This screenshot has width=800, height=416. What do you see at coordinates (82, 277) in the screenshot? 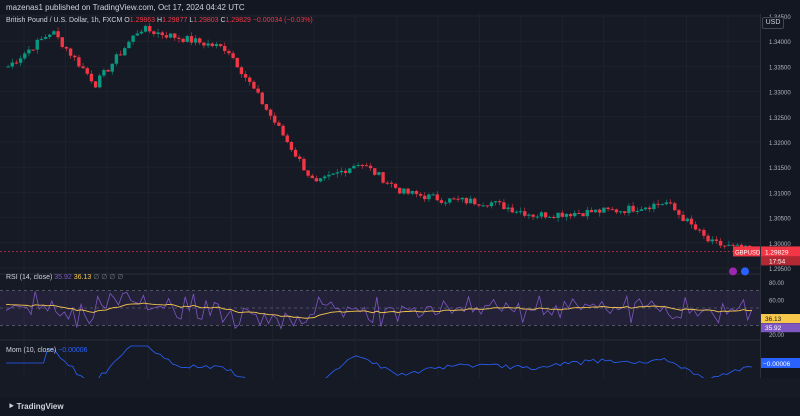
I see `rsi-sma-value: 36.13` at bounding box center [82, 277].